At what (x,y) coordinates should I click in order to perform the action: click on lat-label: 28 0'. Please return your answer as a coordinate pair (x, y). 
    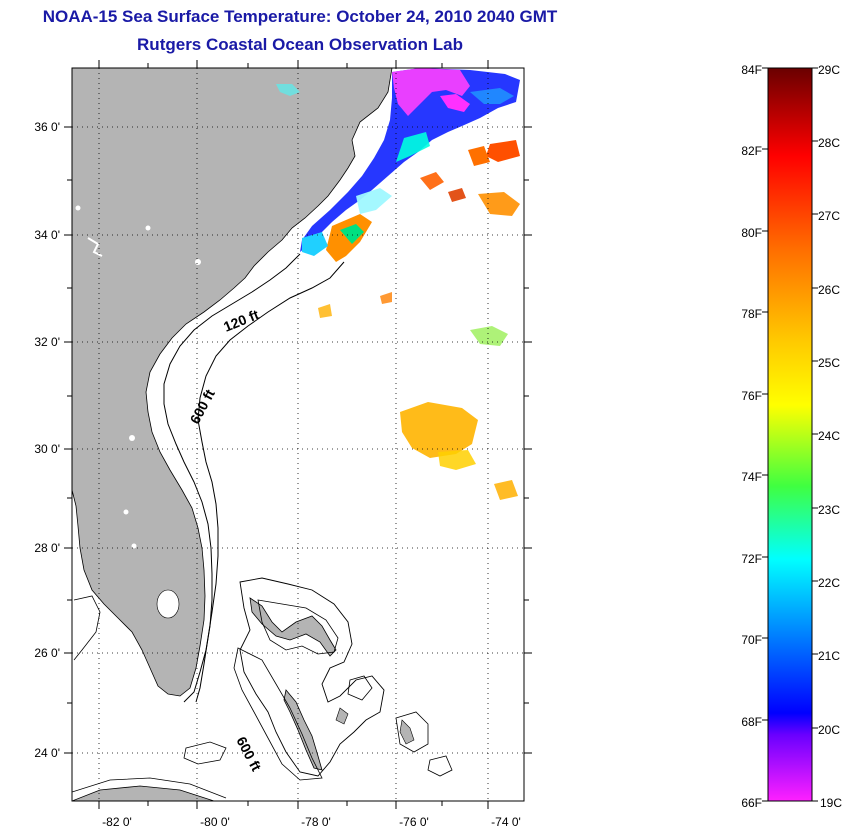
    Looking at the image, I should click on (47, 548).